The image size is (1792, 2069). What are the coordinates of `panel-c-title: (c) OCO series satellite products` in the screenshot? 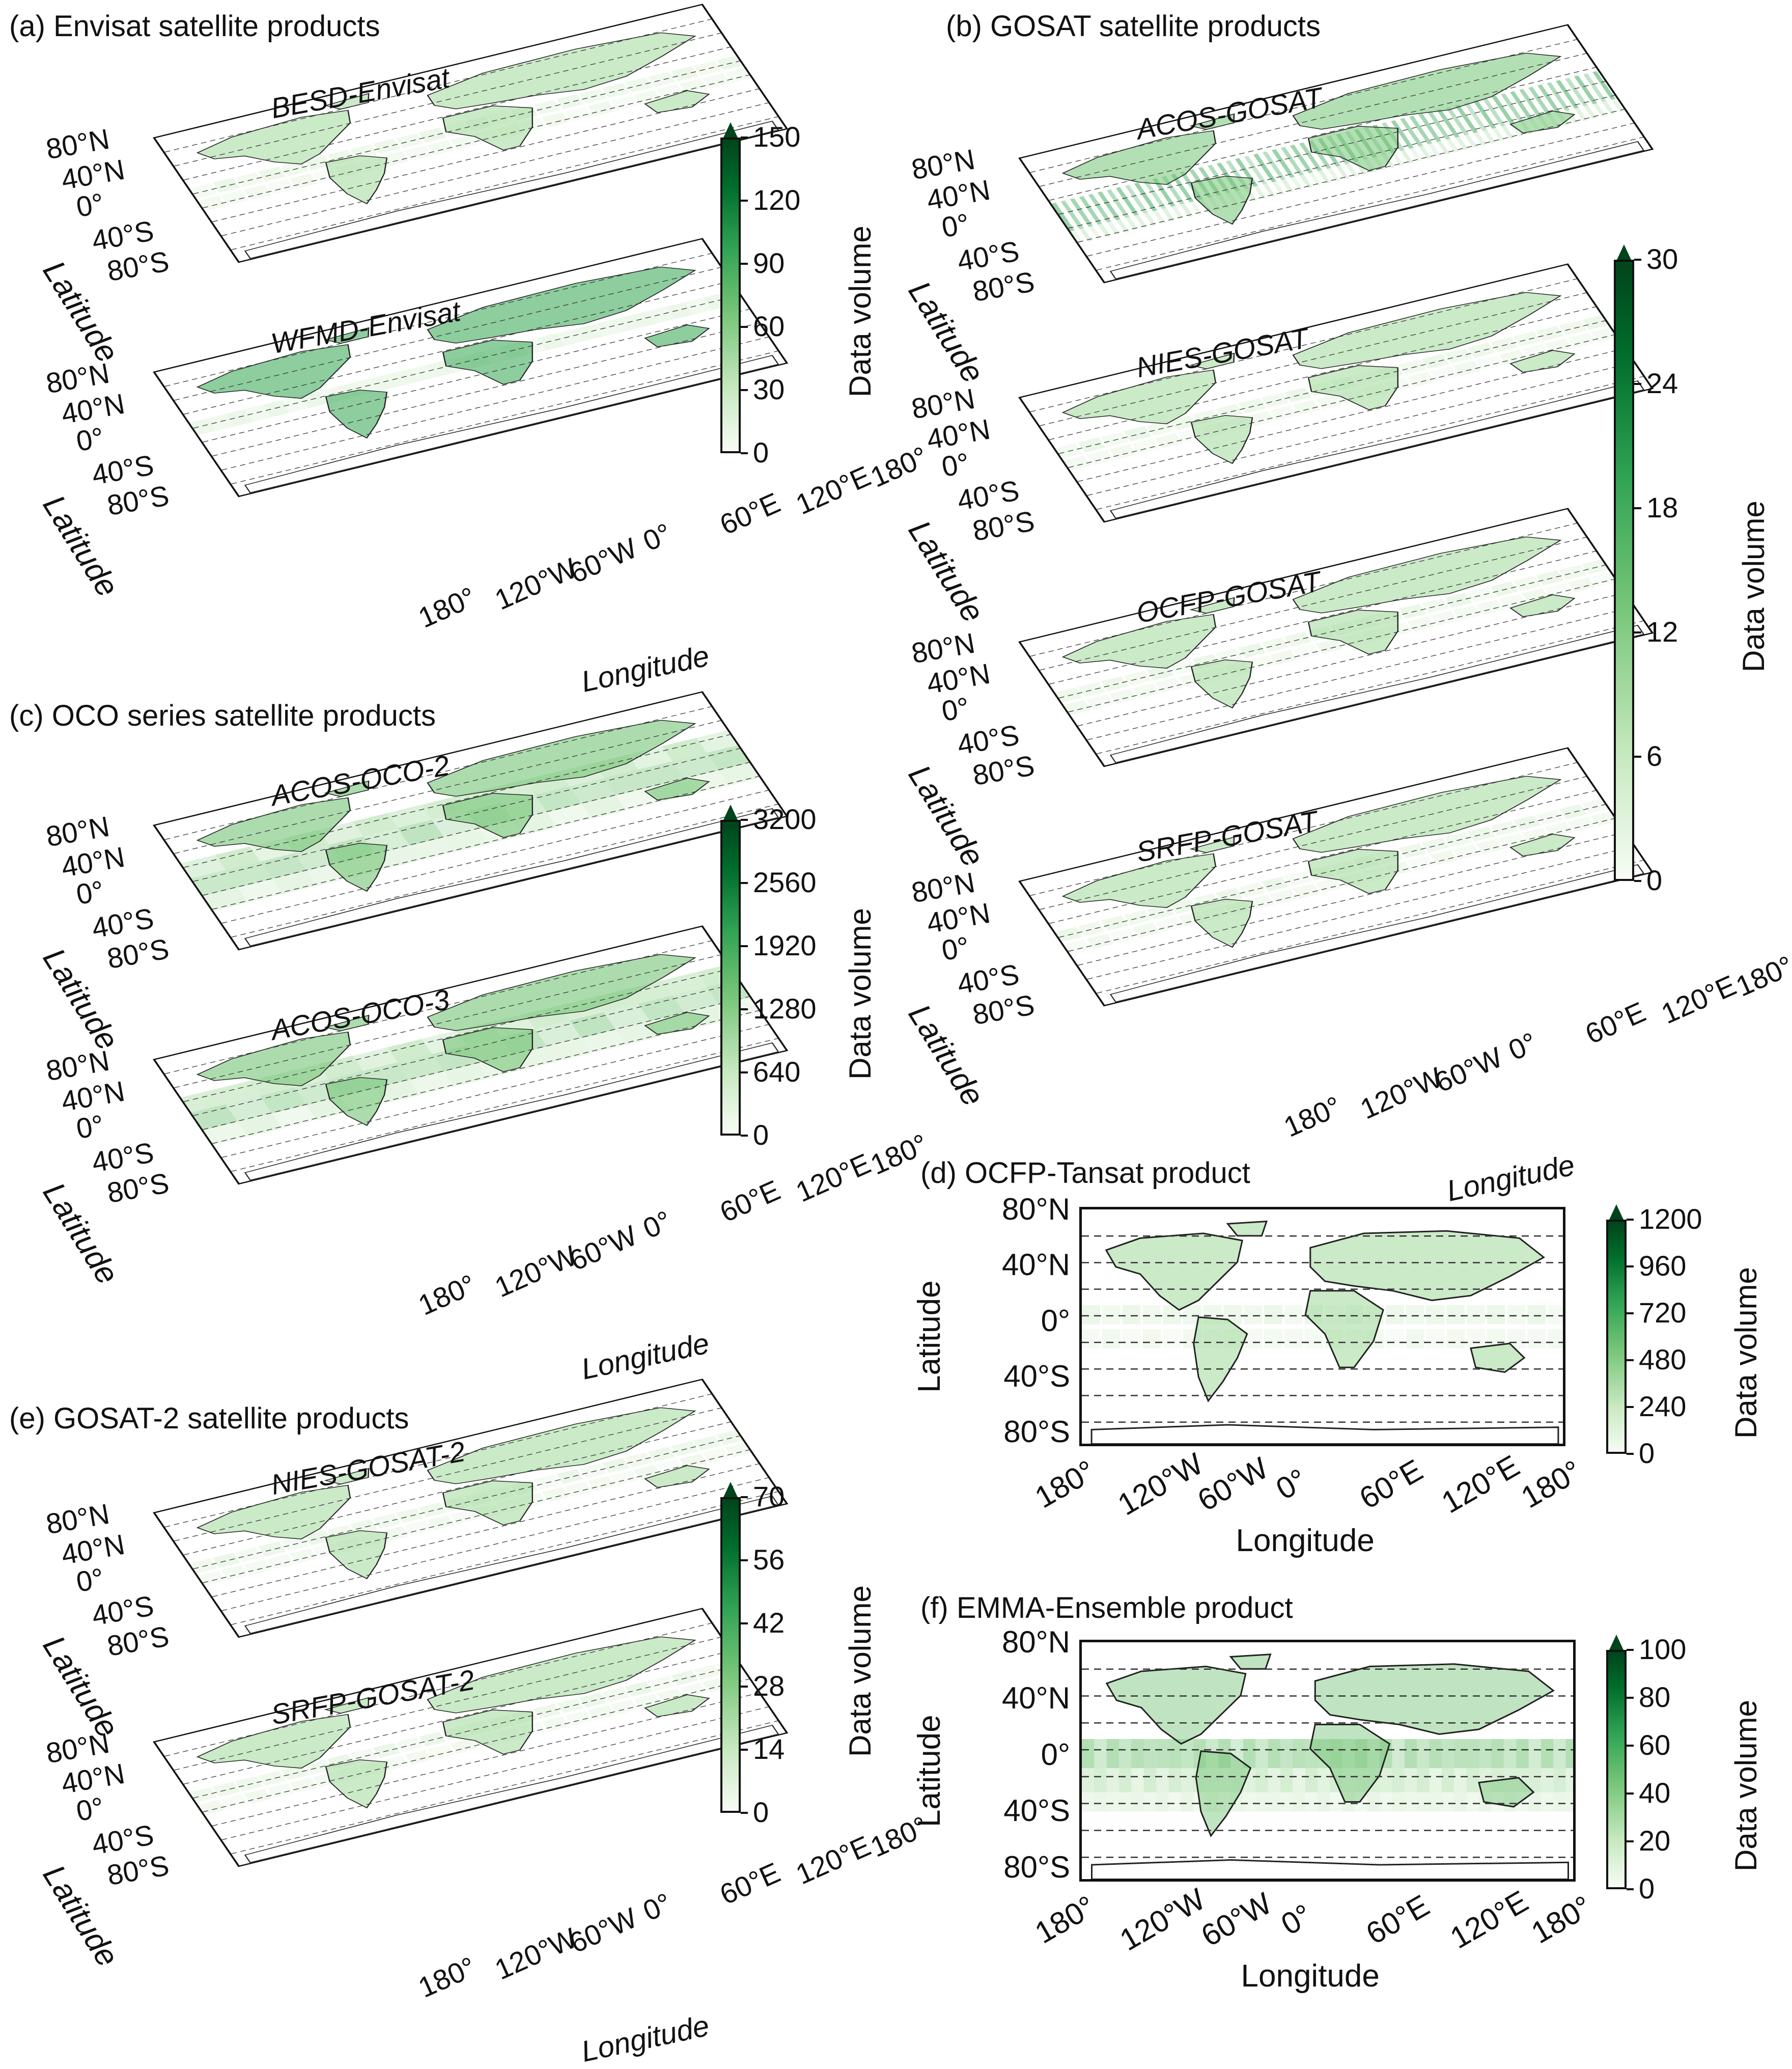 It's located at (222, 716).